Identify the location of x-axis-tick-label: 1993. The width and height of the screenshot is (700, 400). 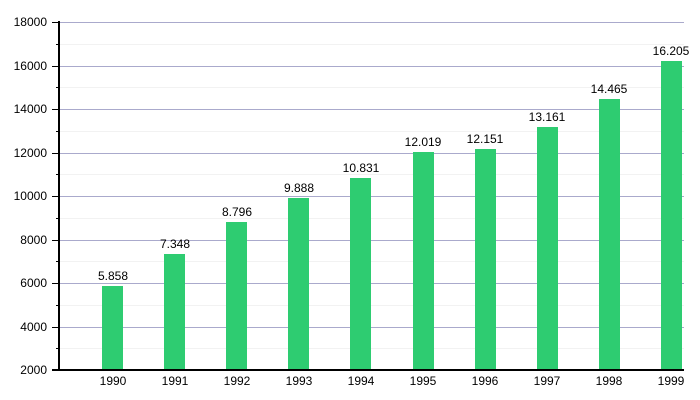
(299, 381).